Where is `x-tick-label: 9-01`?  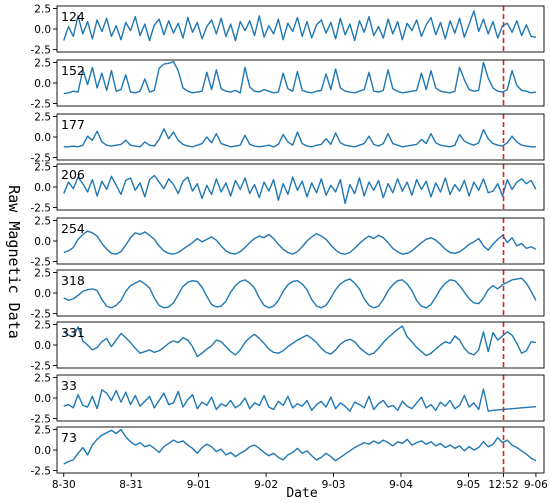
x-tick-label: 9-01 is located at coordinates (199, 485).